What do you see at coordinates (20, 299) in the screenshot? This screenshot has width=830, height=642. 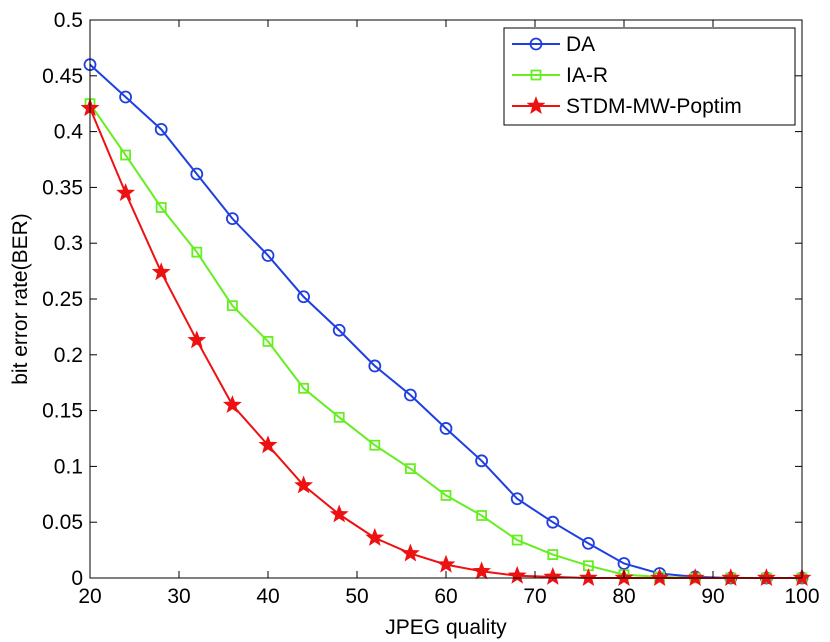 I see `y-axis-label: bit error rate(BER)` at bounding box center [20, 299].